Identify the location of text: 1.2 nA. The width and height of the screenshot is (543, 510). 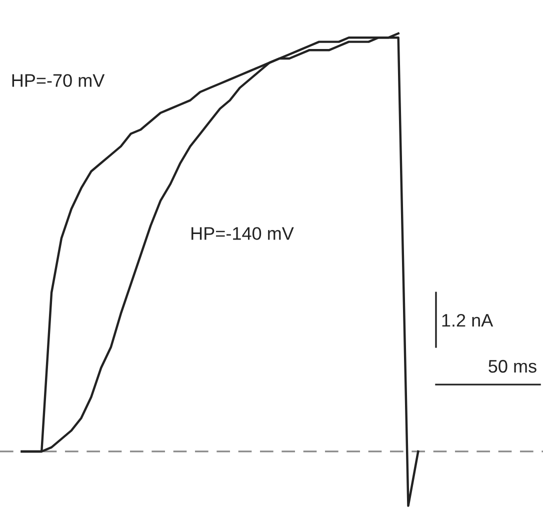
(468, 320).